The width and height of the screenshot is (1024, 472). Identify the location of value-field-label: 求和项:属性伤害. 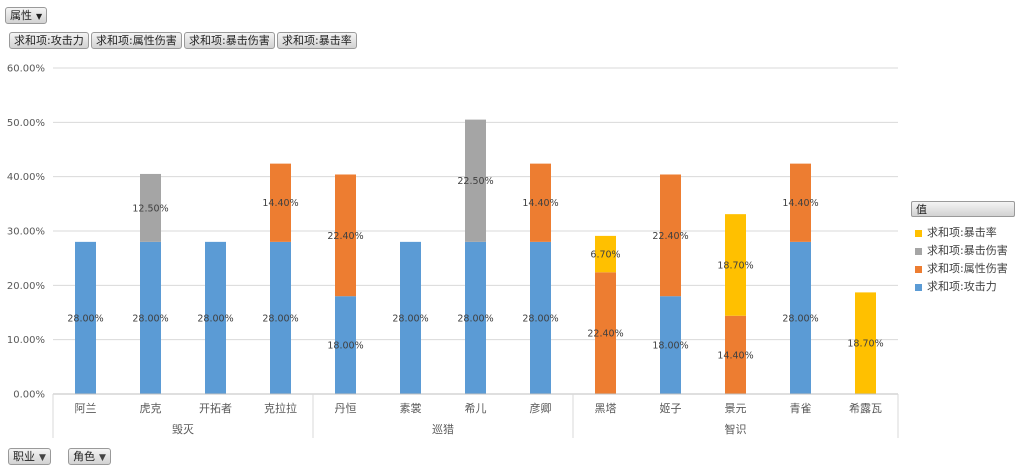
(136, 40).